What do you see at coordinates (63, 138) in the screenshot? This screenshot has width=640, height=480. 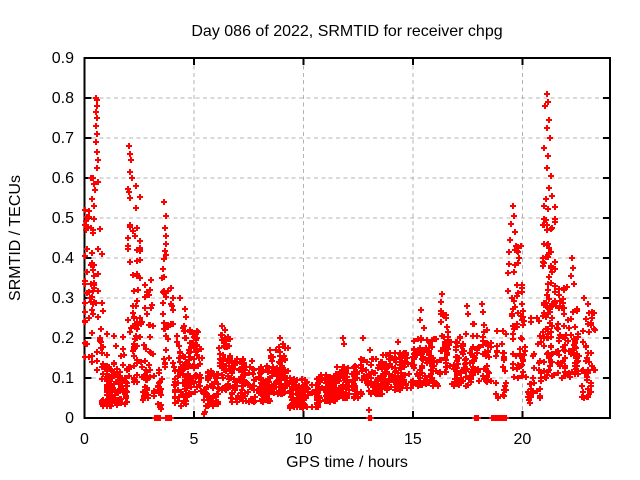 I see `y-tick-label: 0.7` at bounding box center [63, 138].